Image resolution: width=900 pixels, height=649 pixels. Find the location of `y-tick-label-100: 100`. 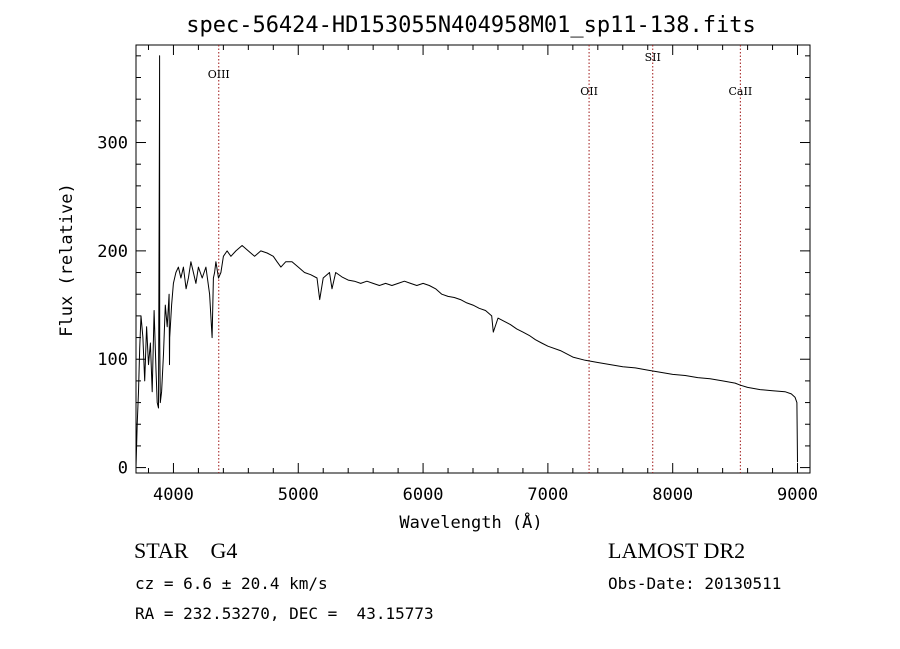

y-tick-label-100: 100 is located at coordinates (112, 360).